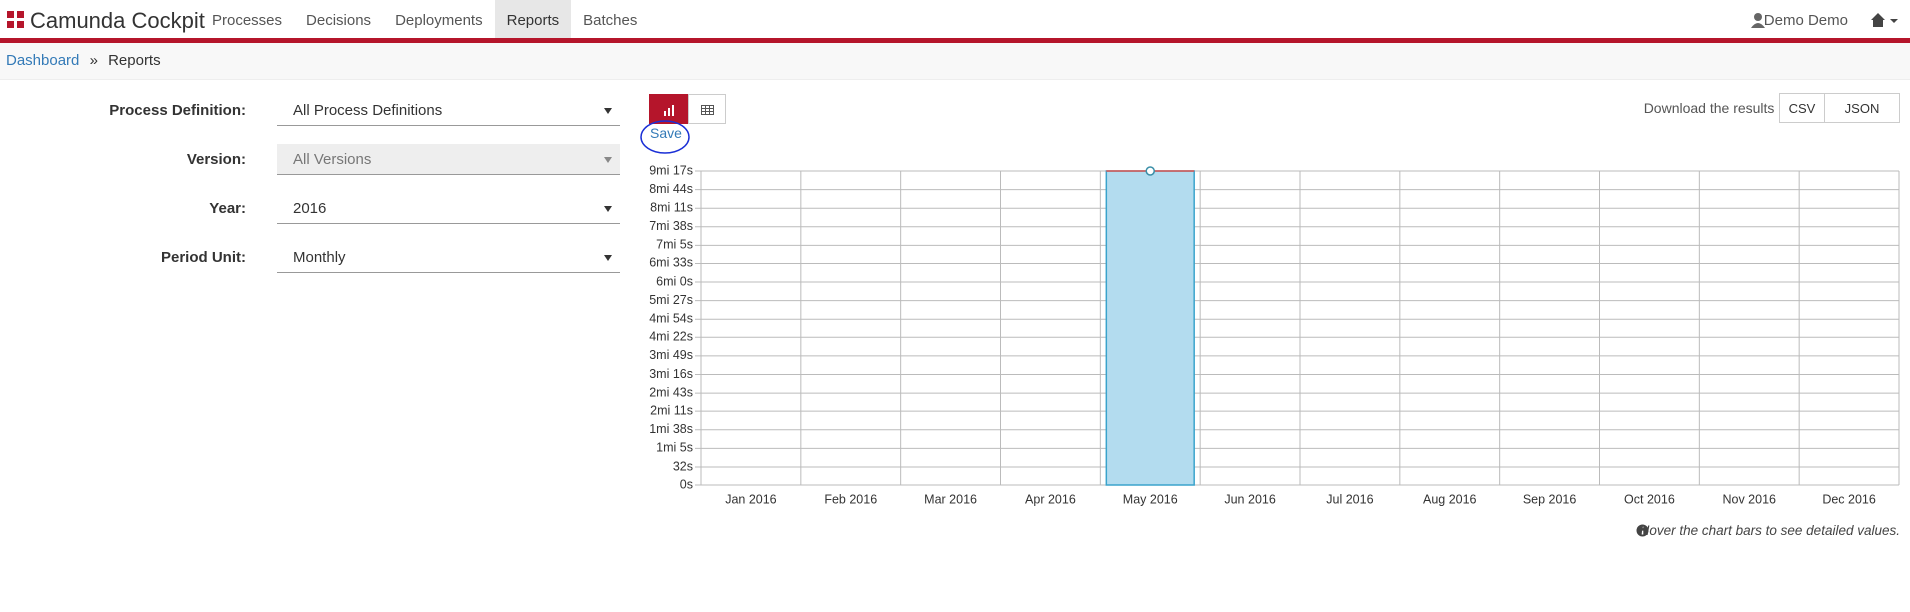 The width and height of the screenshot is (1910, 612). I want to click on bar, so click(1150, 328).